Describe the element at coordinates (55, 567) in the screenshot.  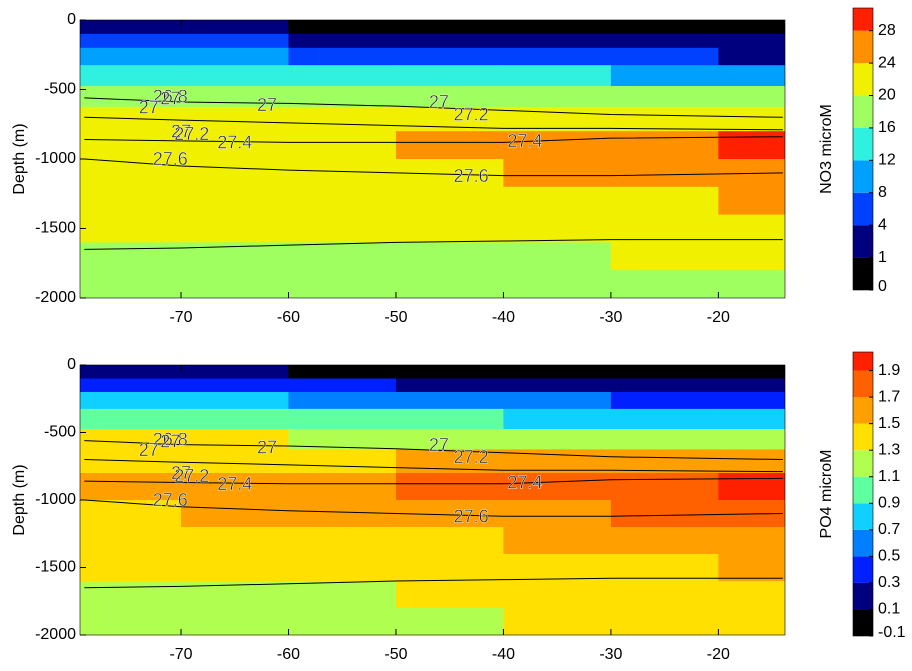
I see `y-tick-label: -1500` at that location.